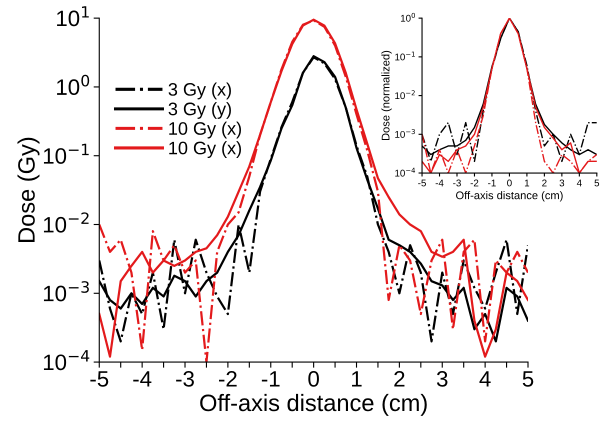 The image size is (609, 422). Describe the element at coordinates (199, 110) in the screenshot. I see `legend-label: 3 Gy (y)` at that location.